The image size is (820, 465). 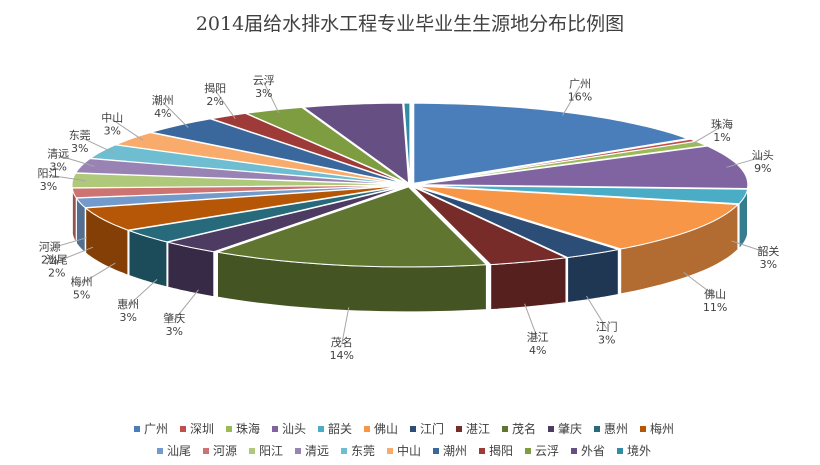 What do you see at coordinates (762, 168) in the screenshot?
I see `slice-4-label-value: 9%` at bounding box center [762, 168].